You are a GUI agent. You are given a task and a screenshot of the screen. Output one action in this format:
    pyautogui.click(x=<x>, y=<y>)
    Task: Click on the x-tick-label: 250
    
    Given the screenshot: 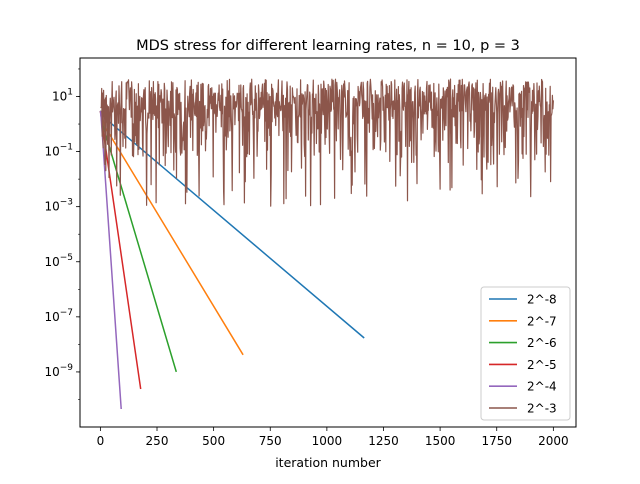 What is the action you would take?
    pyautogui.click(x=157, y=441)
    